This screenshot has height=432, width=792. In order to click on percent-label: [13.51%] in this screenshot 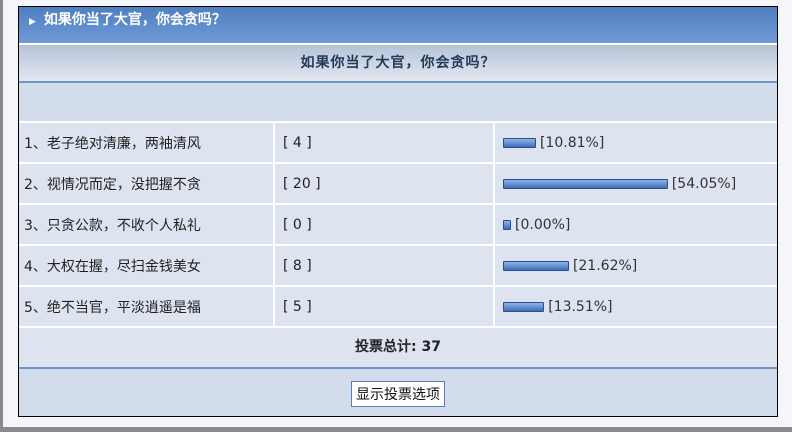, I will do `click(580, 306)`.